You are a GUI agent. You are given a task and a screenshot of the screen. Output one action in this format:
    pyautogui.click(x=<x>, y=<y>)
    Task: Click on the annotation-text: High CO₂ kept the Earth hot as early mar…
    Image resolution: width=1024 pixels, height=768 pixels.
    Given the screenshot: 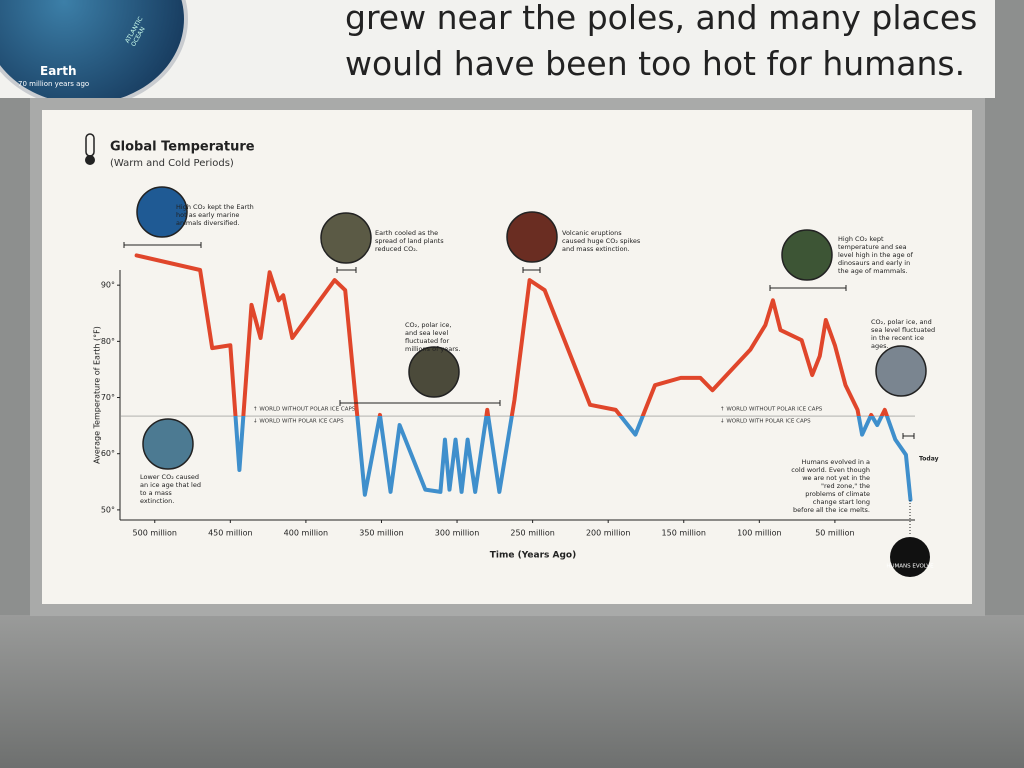 What is the action you would take?
    pyautogui.click(x=215, y=215)
    